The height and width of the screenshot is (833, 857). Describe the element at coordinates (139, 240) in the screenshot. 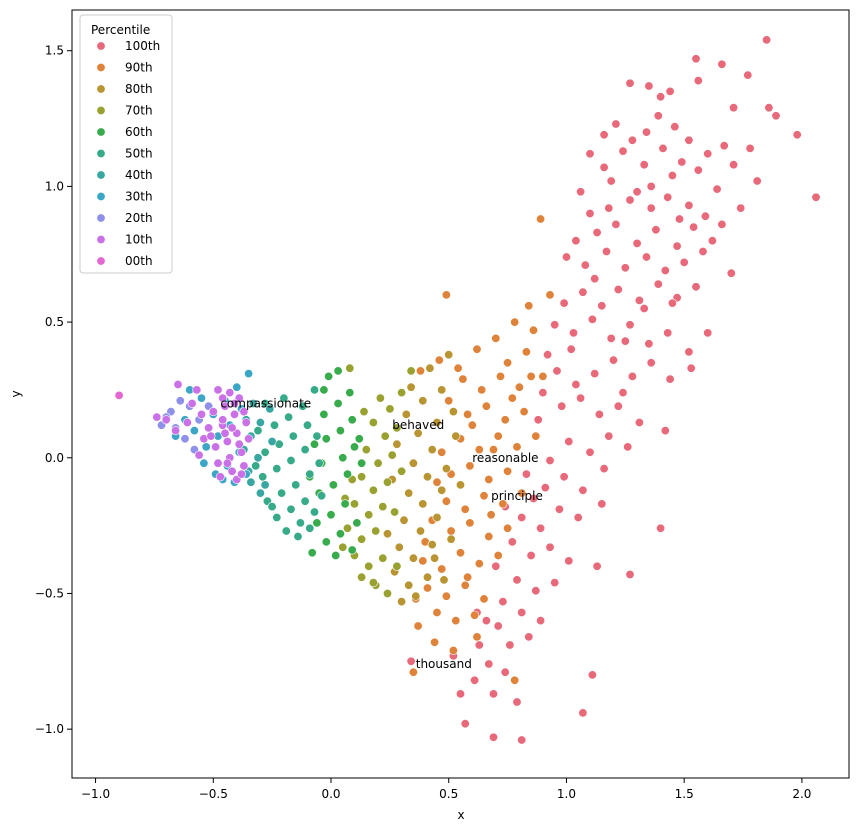

I see `legend-label: 10th` at that location.